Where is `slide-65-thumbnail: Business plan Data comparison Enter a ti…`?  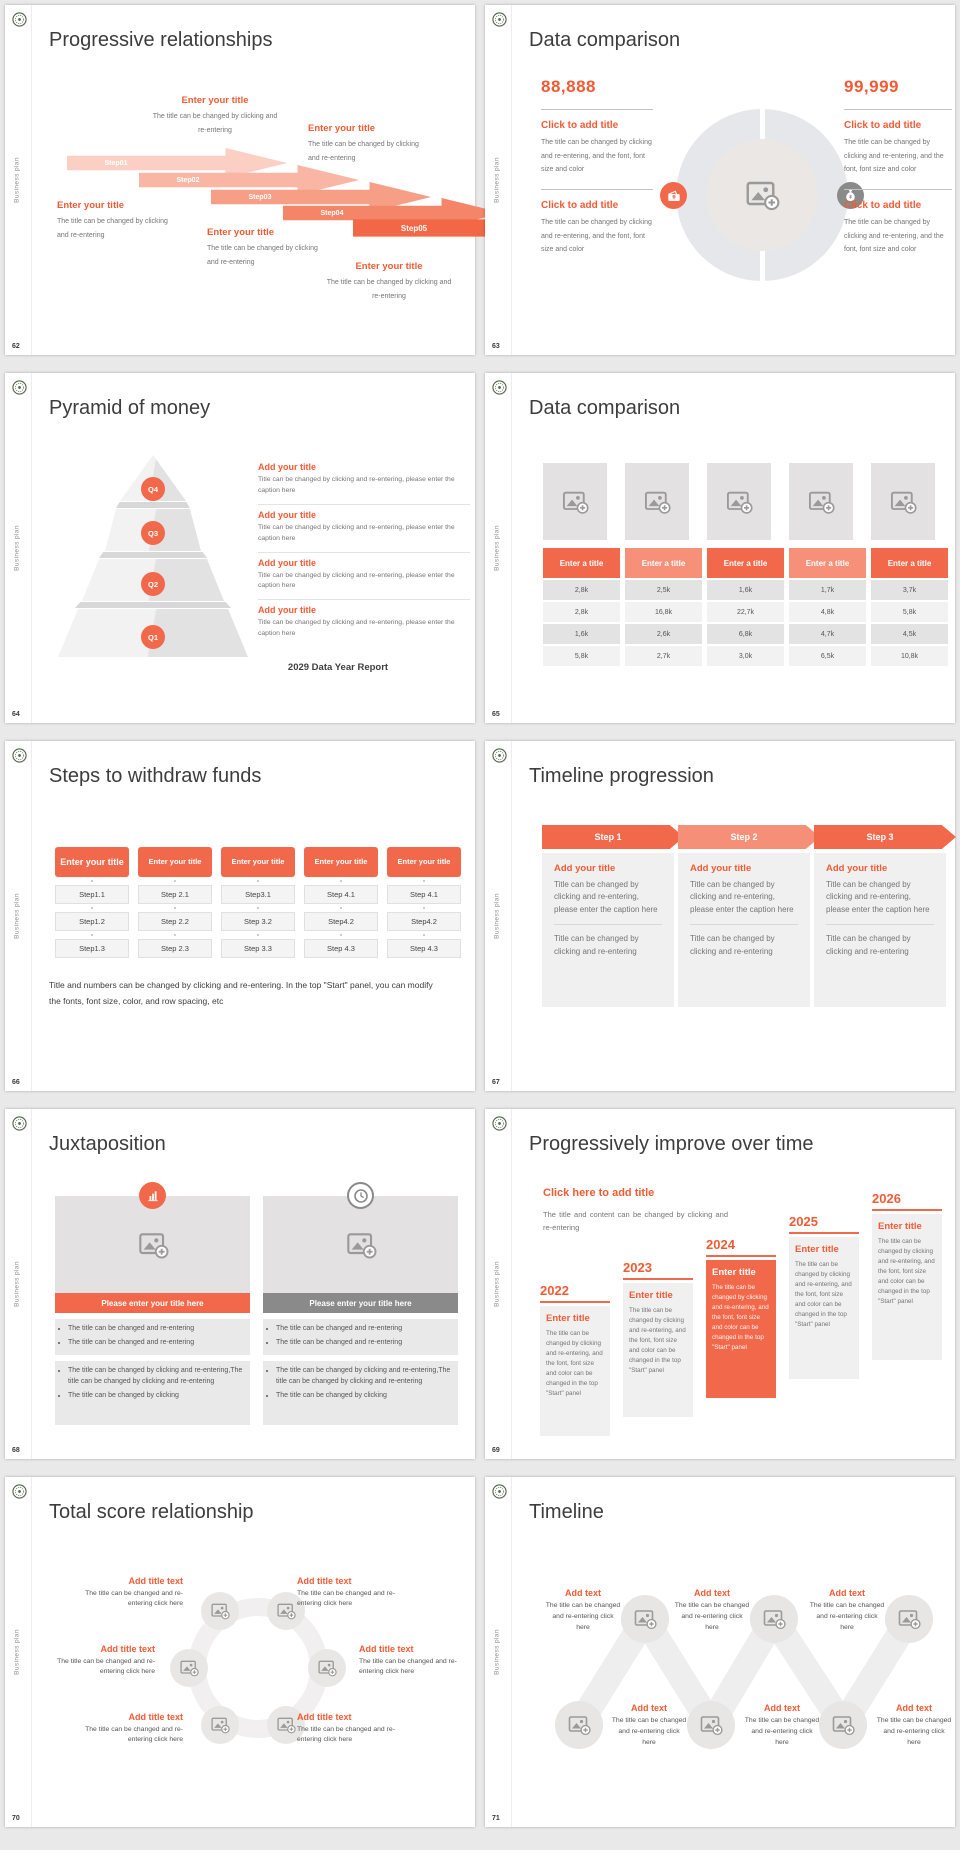
slide-65-thumbnail: Business plan Data comparison Enter a ti… is located at coordinates (720, 548).